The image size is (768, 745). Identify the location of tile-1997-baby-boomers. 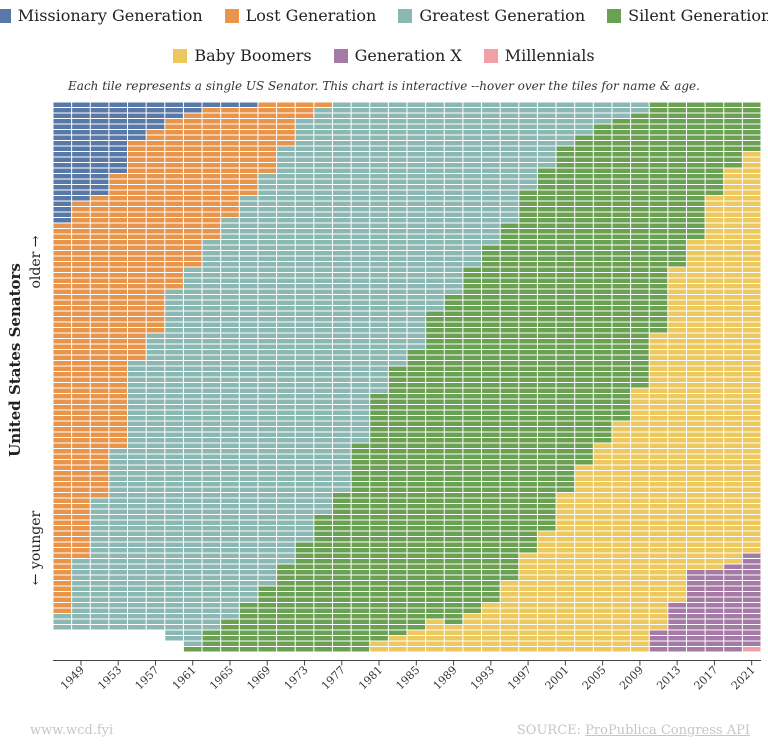
(528, 561).